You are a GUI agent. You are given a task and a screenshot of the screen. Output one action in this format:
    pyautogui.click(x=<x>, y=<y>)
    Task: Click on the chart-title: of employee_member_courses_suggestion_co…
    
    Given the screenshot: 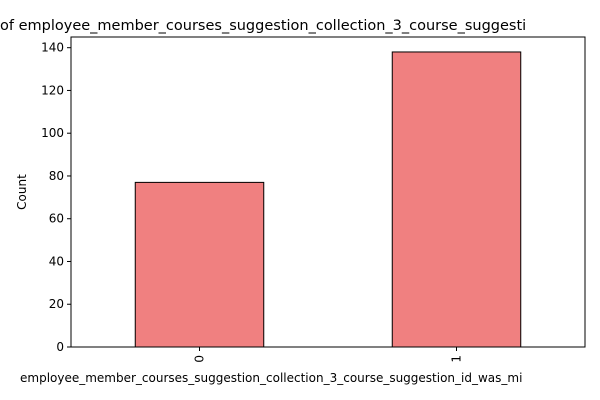 What is the action you would take?
    pyautogui.click(x=263, y=26)
    